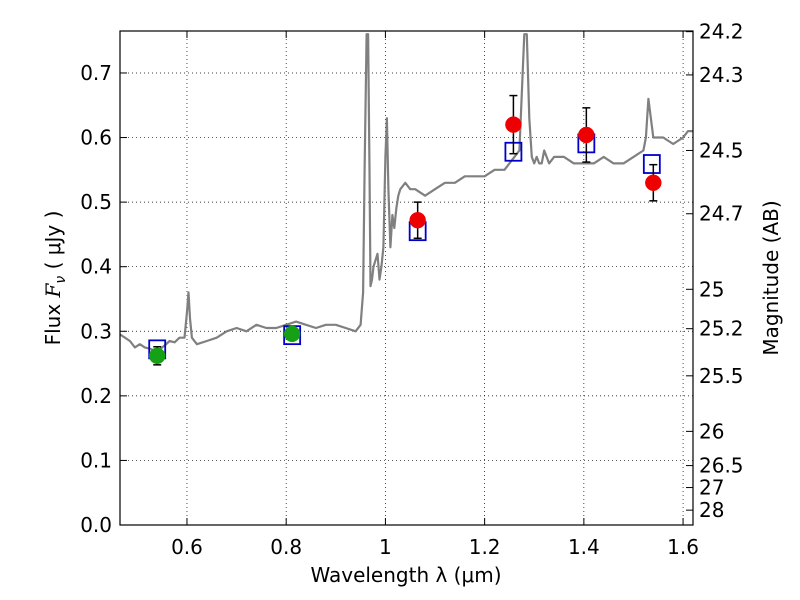  I want to click on x-tick-label: 0.6, so click(187, 547).